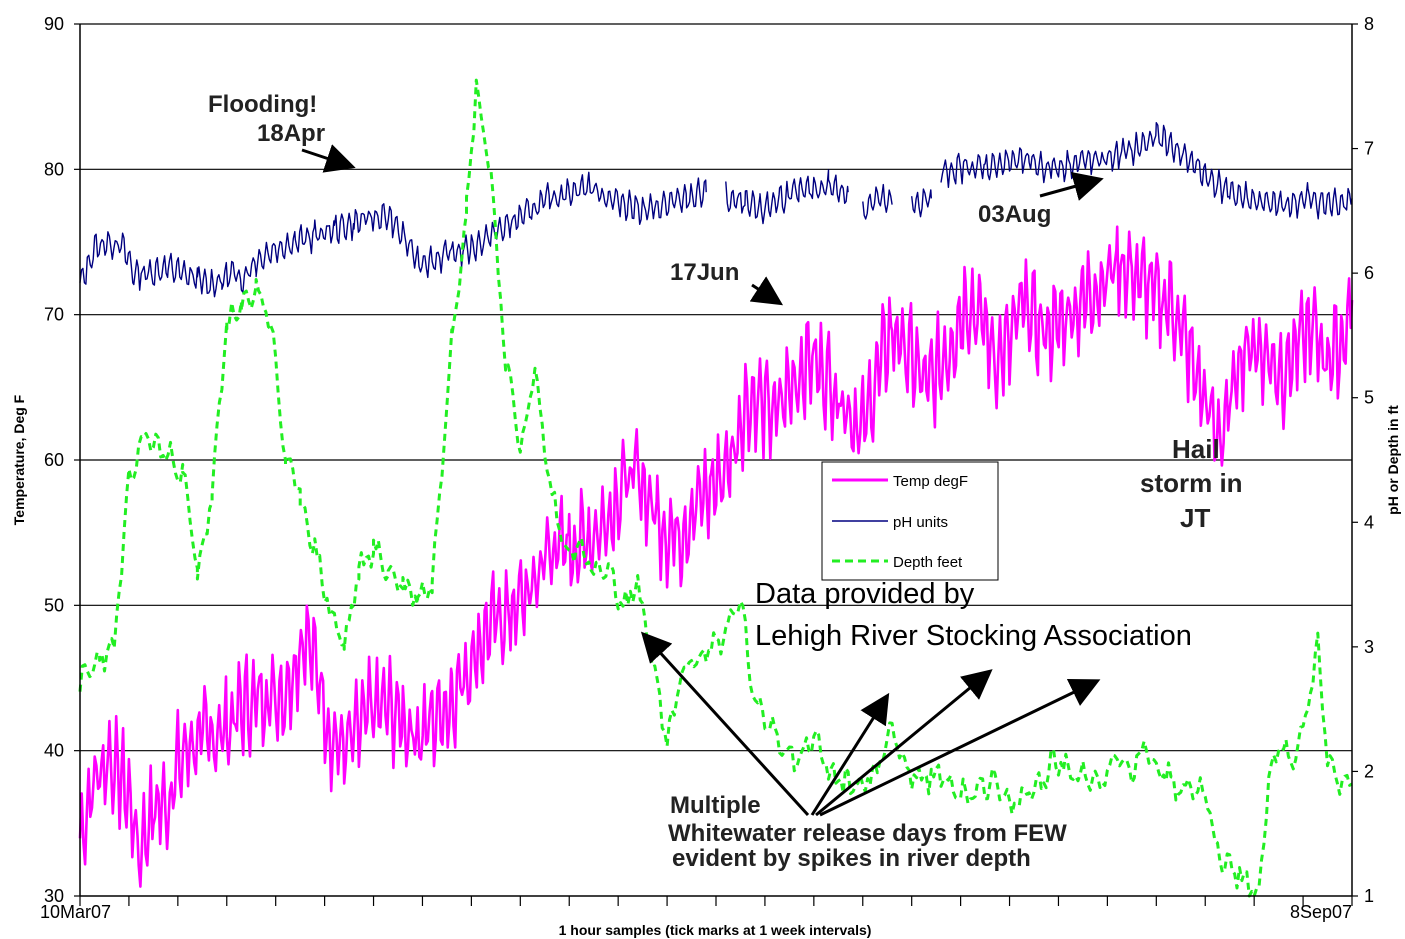 Image resolution: width=1405 pixels, height=939 pixels. What do you see at coordinates (1369, 149) in the screenshot?
I see `right-tick-label: 7` at bounding box center [1369, 149].